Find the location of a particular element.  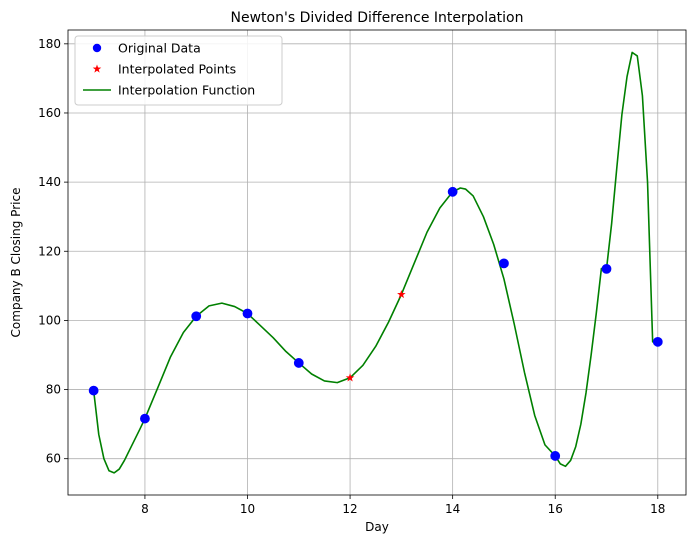

x-tick-label: 14 is located at coordinates (452, 509).